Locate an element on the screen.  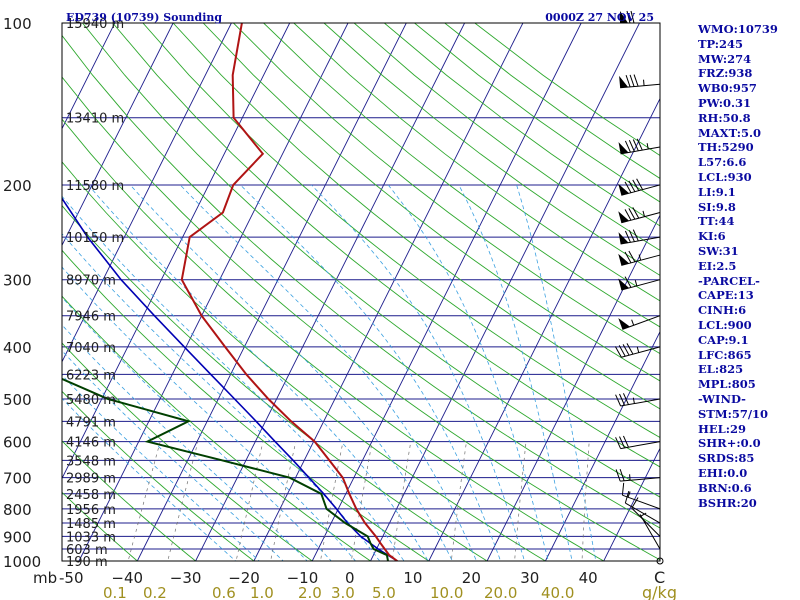
height-label: 603 m is located at coordinates (87, 550).